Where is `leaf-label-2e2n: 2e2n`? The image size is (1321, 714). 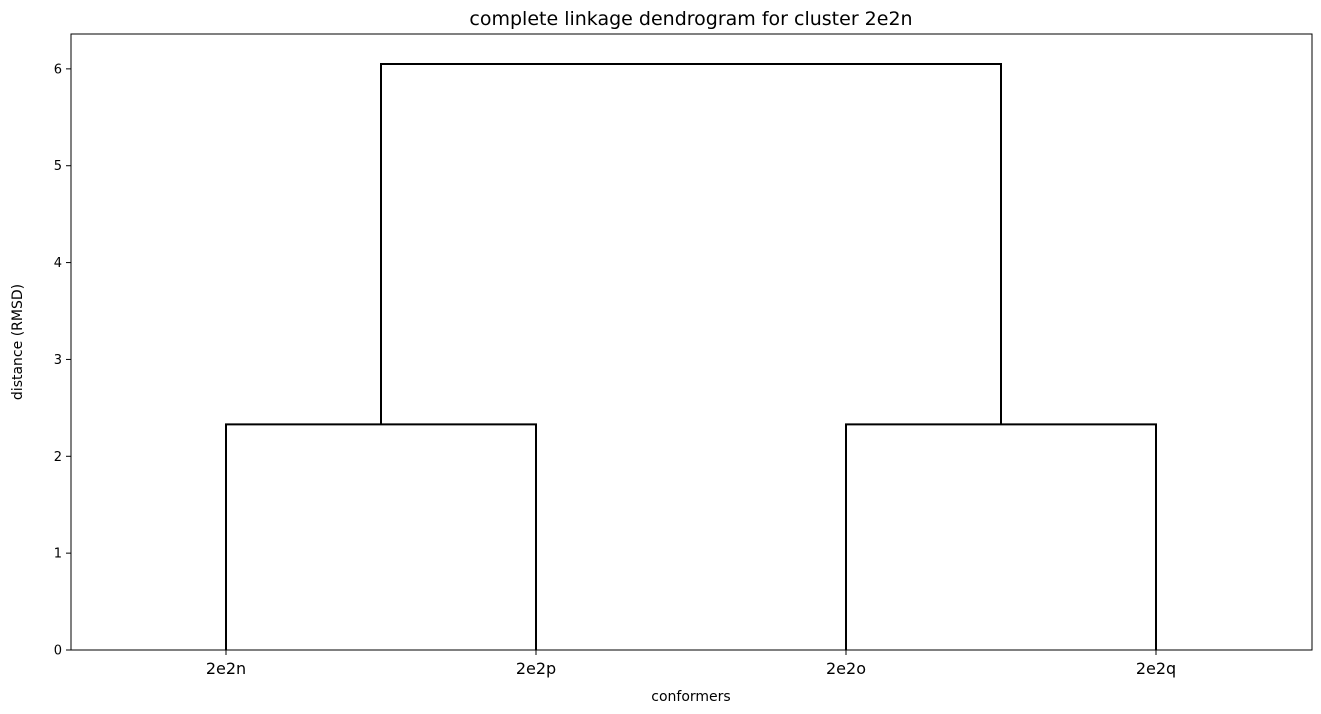
leaf-label-2e2n: 2e2n is located at coordinates (226, 668).